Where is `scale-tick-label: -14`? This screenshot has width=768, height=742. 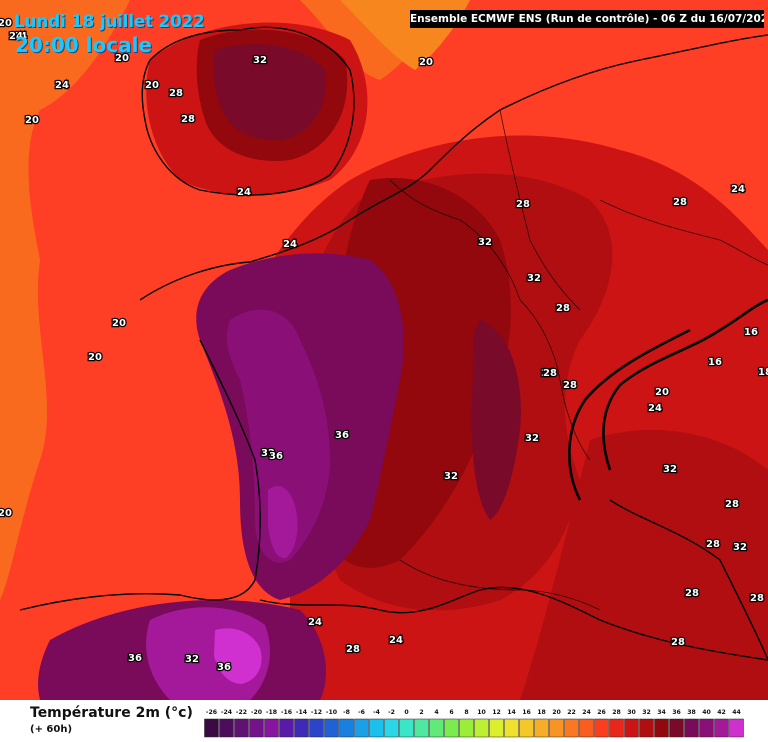
scale-tick-label: -14 is located at coordinates (302, 712).